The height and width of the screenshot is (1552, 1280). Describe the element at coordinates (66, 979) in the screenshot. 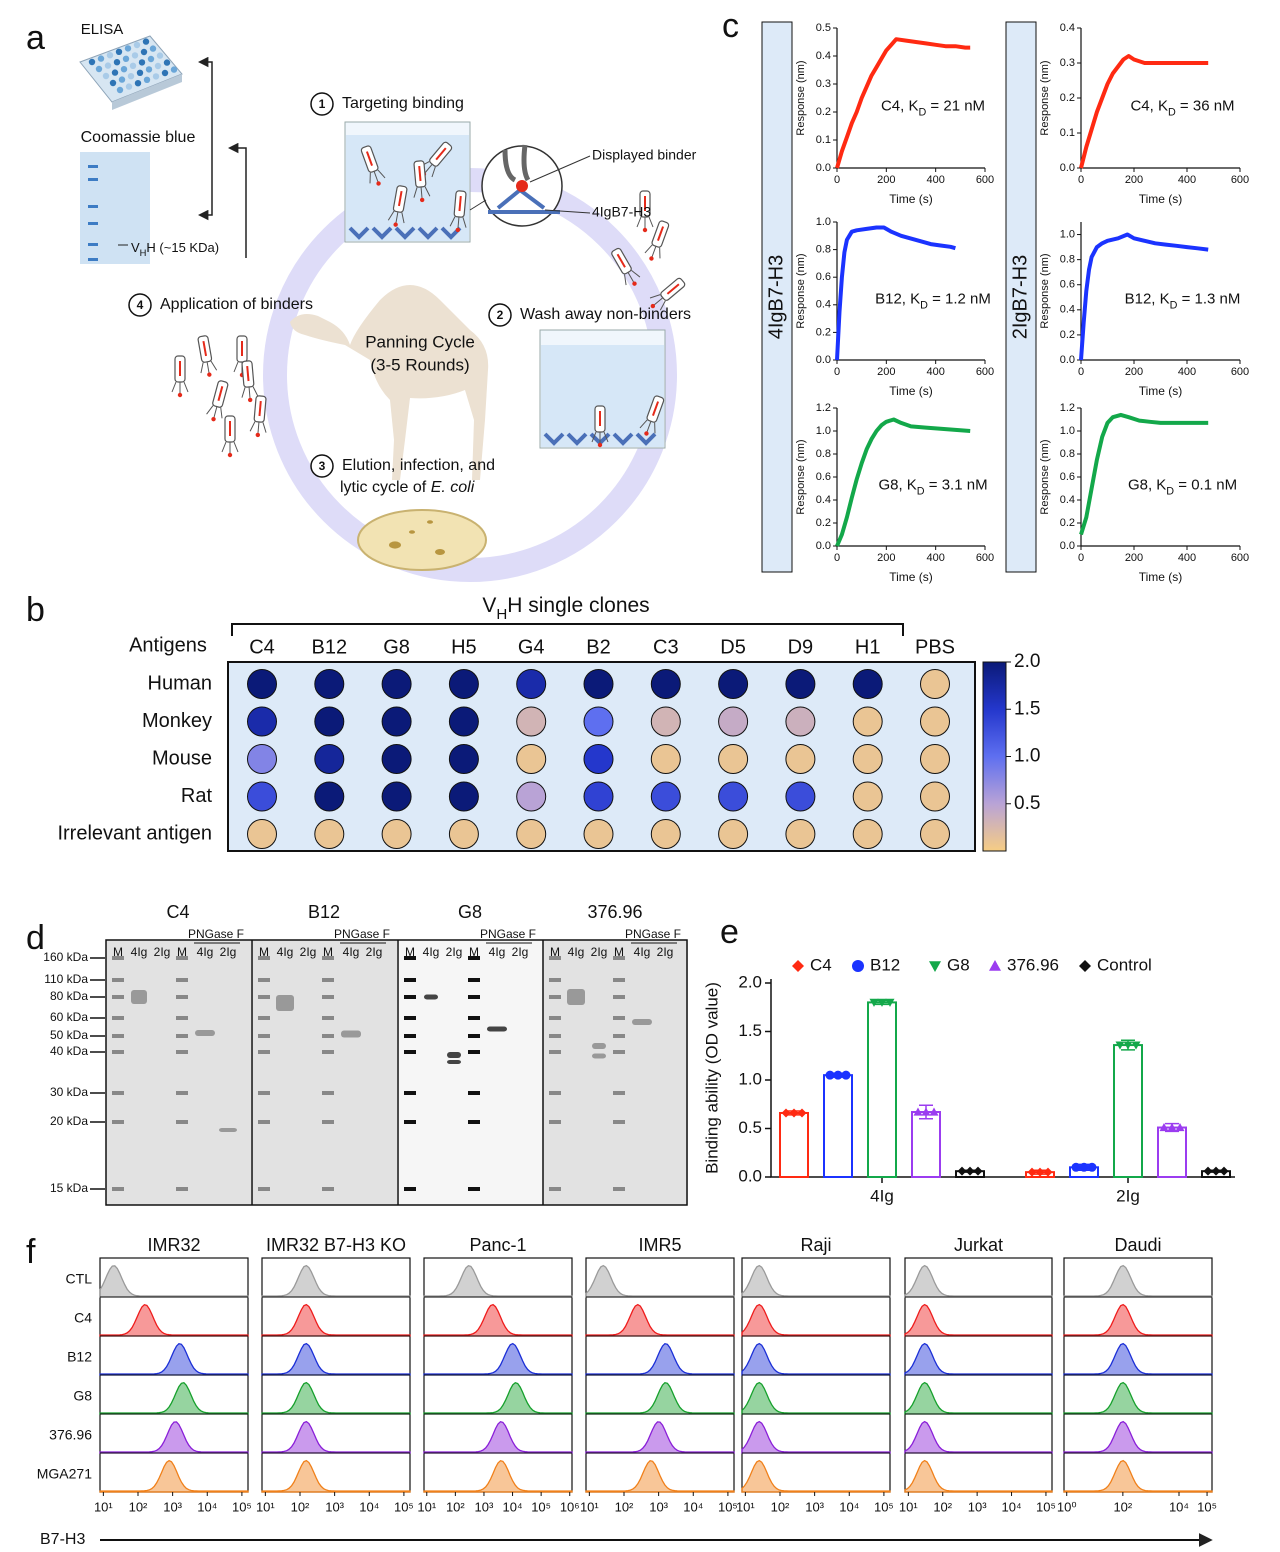

I see `ladder-label: 110 kDa` at that location.